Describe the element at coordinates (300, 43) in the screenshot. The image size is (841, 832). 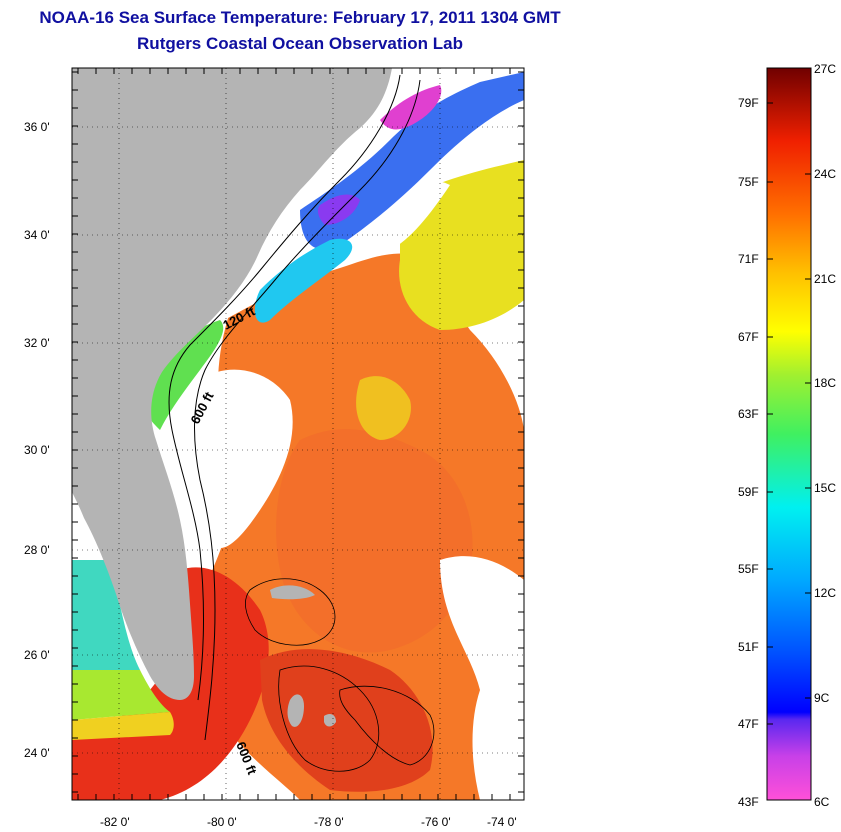
I see `map-subtitle: Rutgers Coastal Ocean Observation Lab` at that location.